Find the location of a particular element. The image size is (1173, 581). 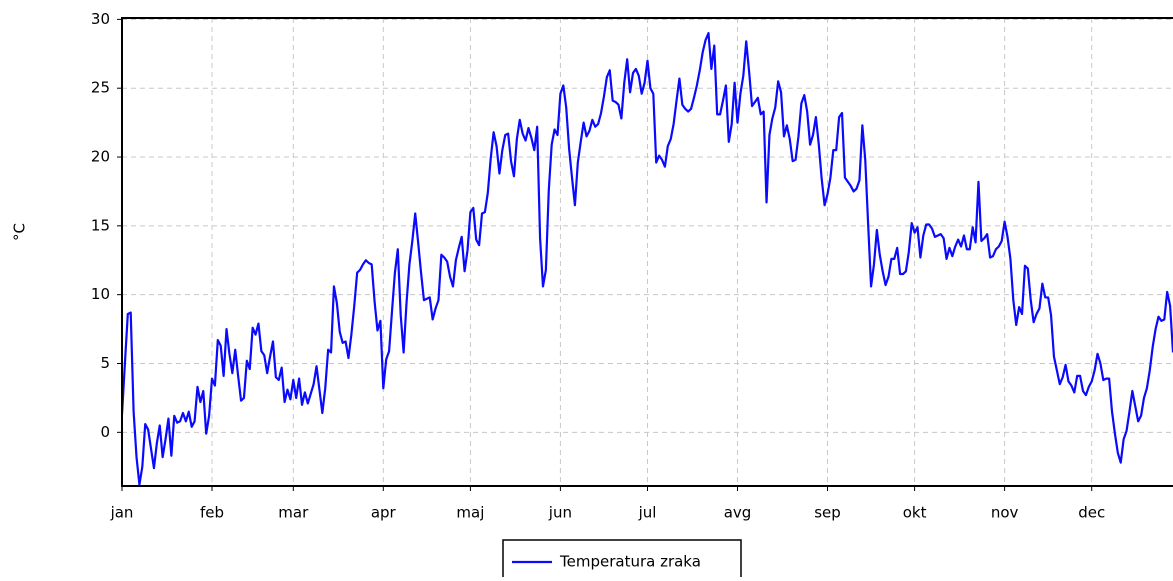

y-tick-label: 5 is located at coordinates (105, 363).